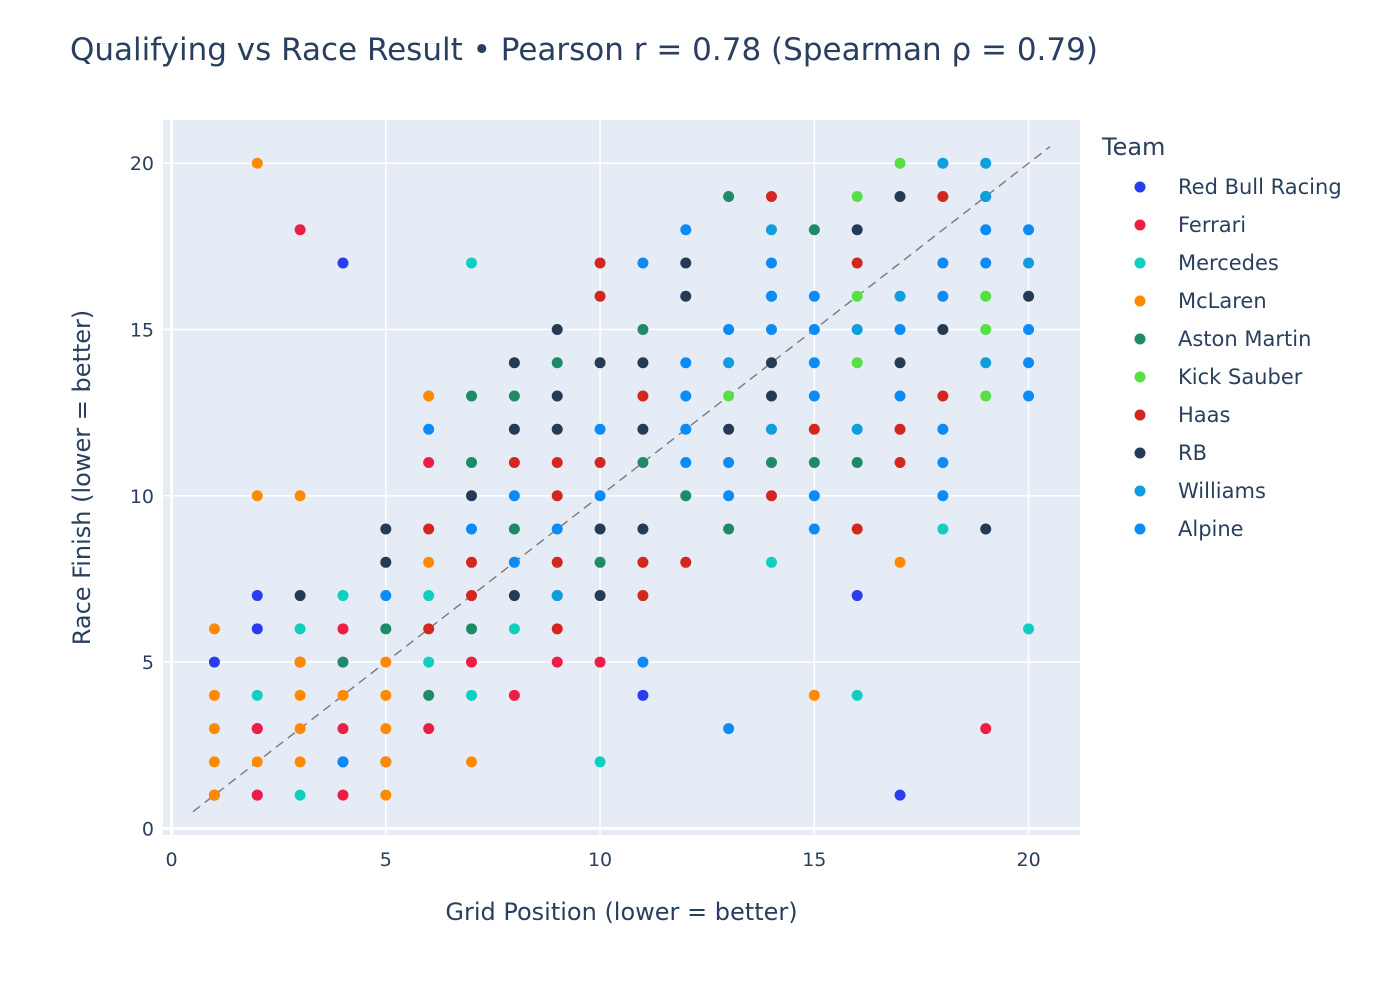  I want to click on legend-item: Haas, so click(1182, 415).